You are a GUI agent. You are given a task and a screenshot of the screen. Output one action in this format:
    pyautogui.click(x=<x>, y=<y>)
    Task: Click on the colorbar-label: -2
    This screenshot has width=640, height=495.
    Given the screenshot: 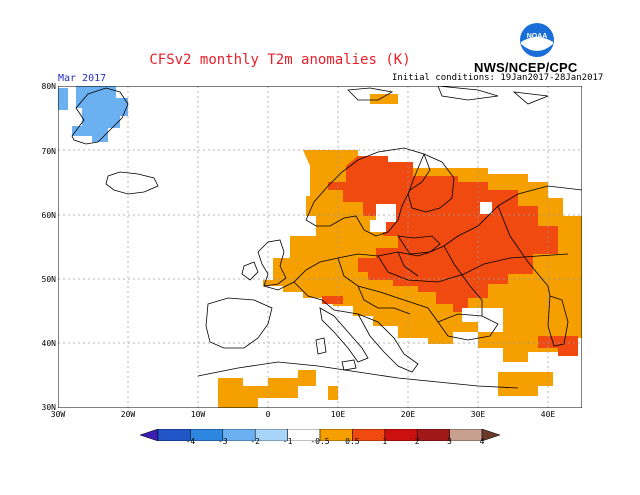 What is the action you would take?
    pyautogui.click(x=255, y=441)
    